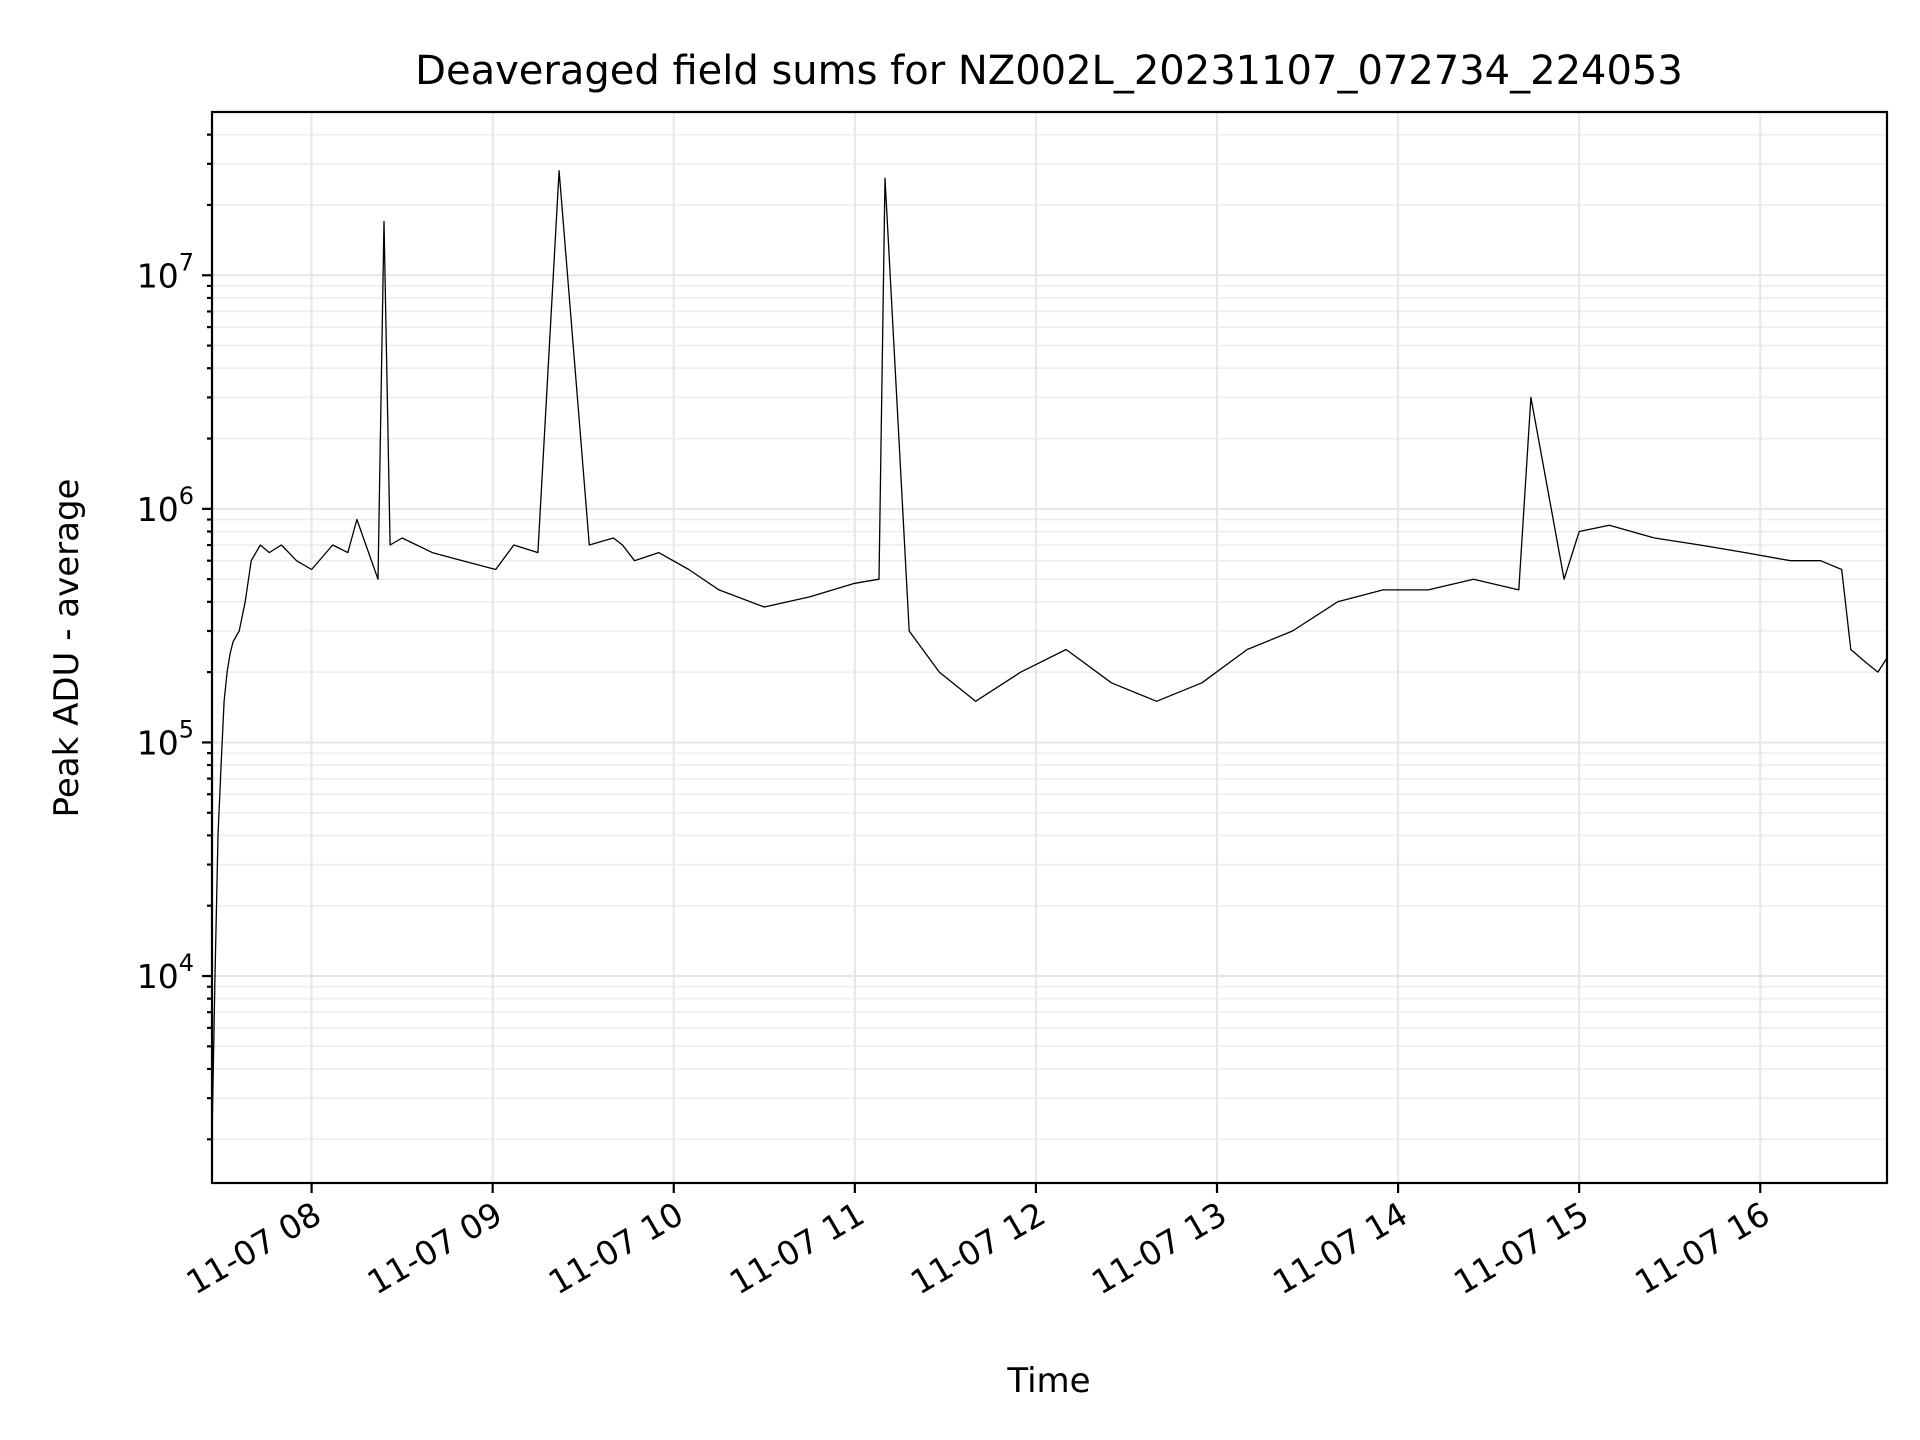 The height and width of the screenshot is (1440, 1920). I want to click on x-tick-label: 11-07 14, so click(1340, 1248).